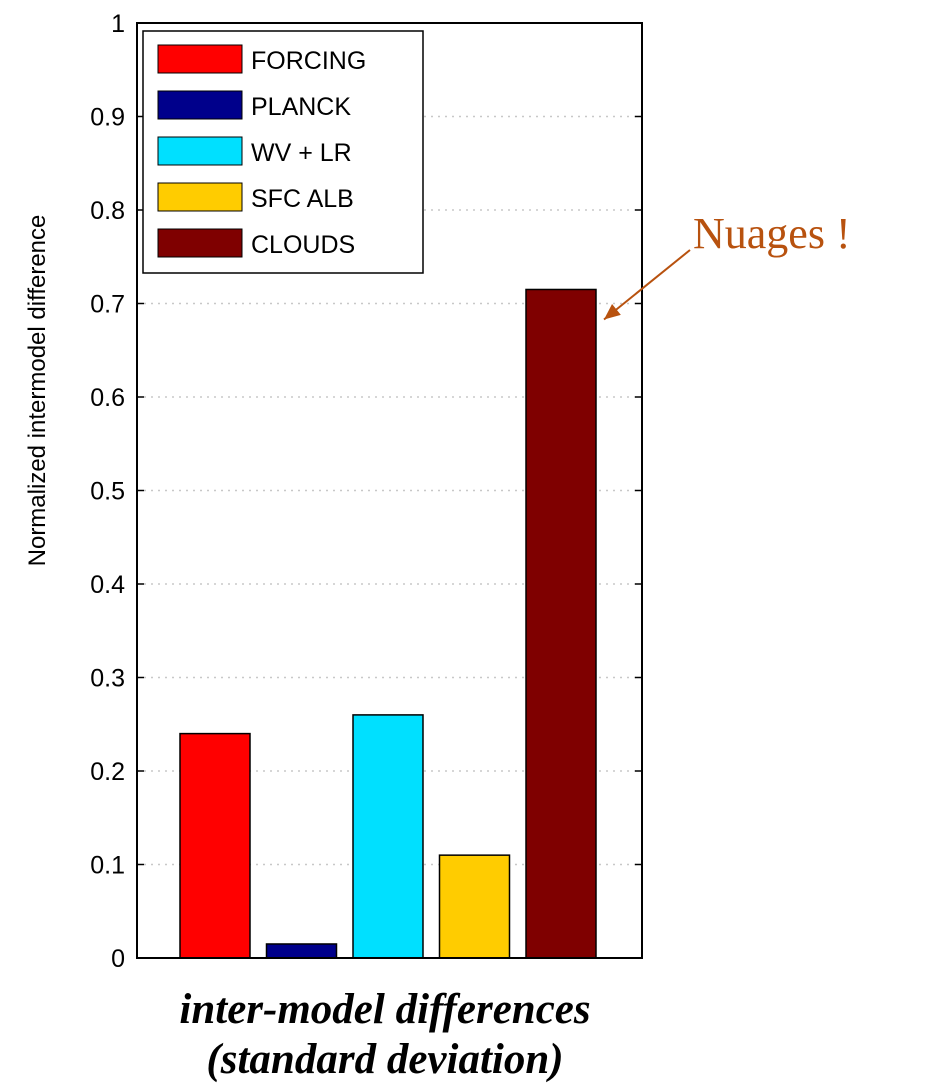  What do you see at coordinates (385, 1059) in the screenshot?
I see `caption-line-2: (standard deviation)` at bounding box center [385, 1059].